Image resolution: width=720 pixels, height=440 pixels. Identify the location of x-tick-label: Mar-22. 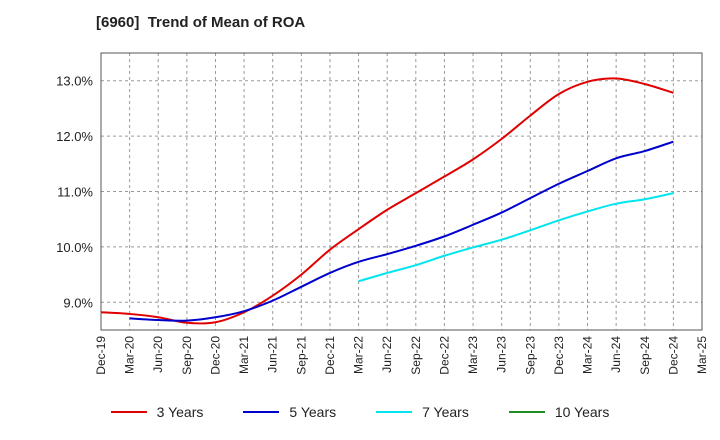
(359, 355).